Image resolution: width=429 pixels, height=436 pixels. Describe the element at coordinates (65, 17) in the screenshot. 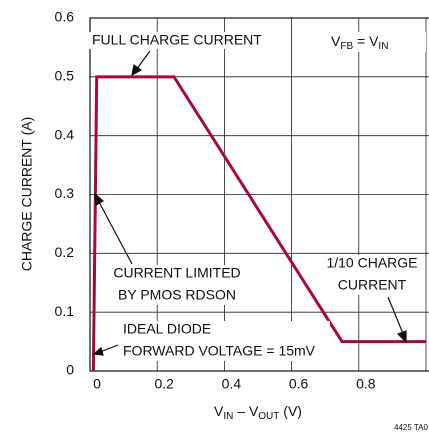

I see `y-tick-label: 0.6` at that location.